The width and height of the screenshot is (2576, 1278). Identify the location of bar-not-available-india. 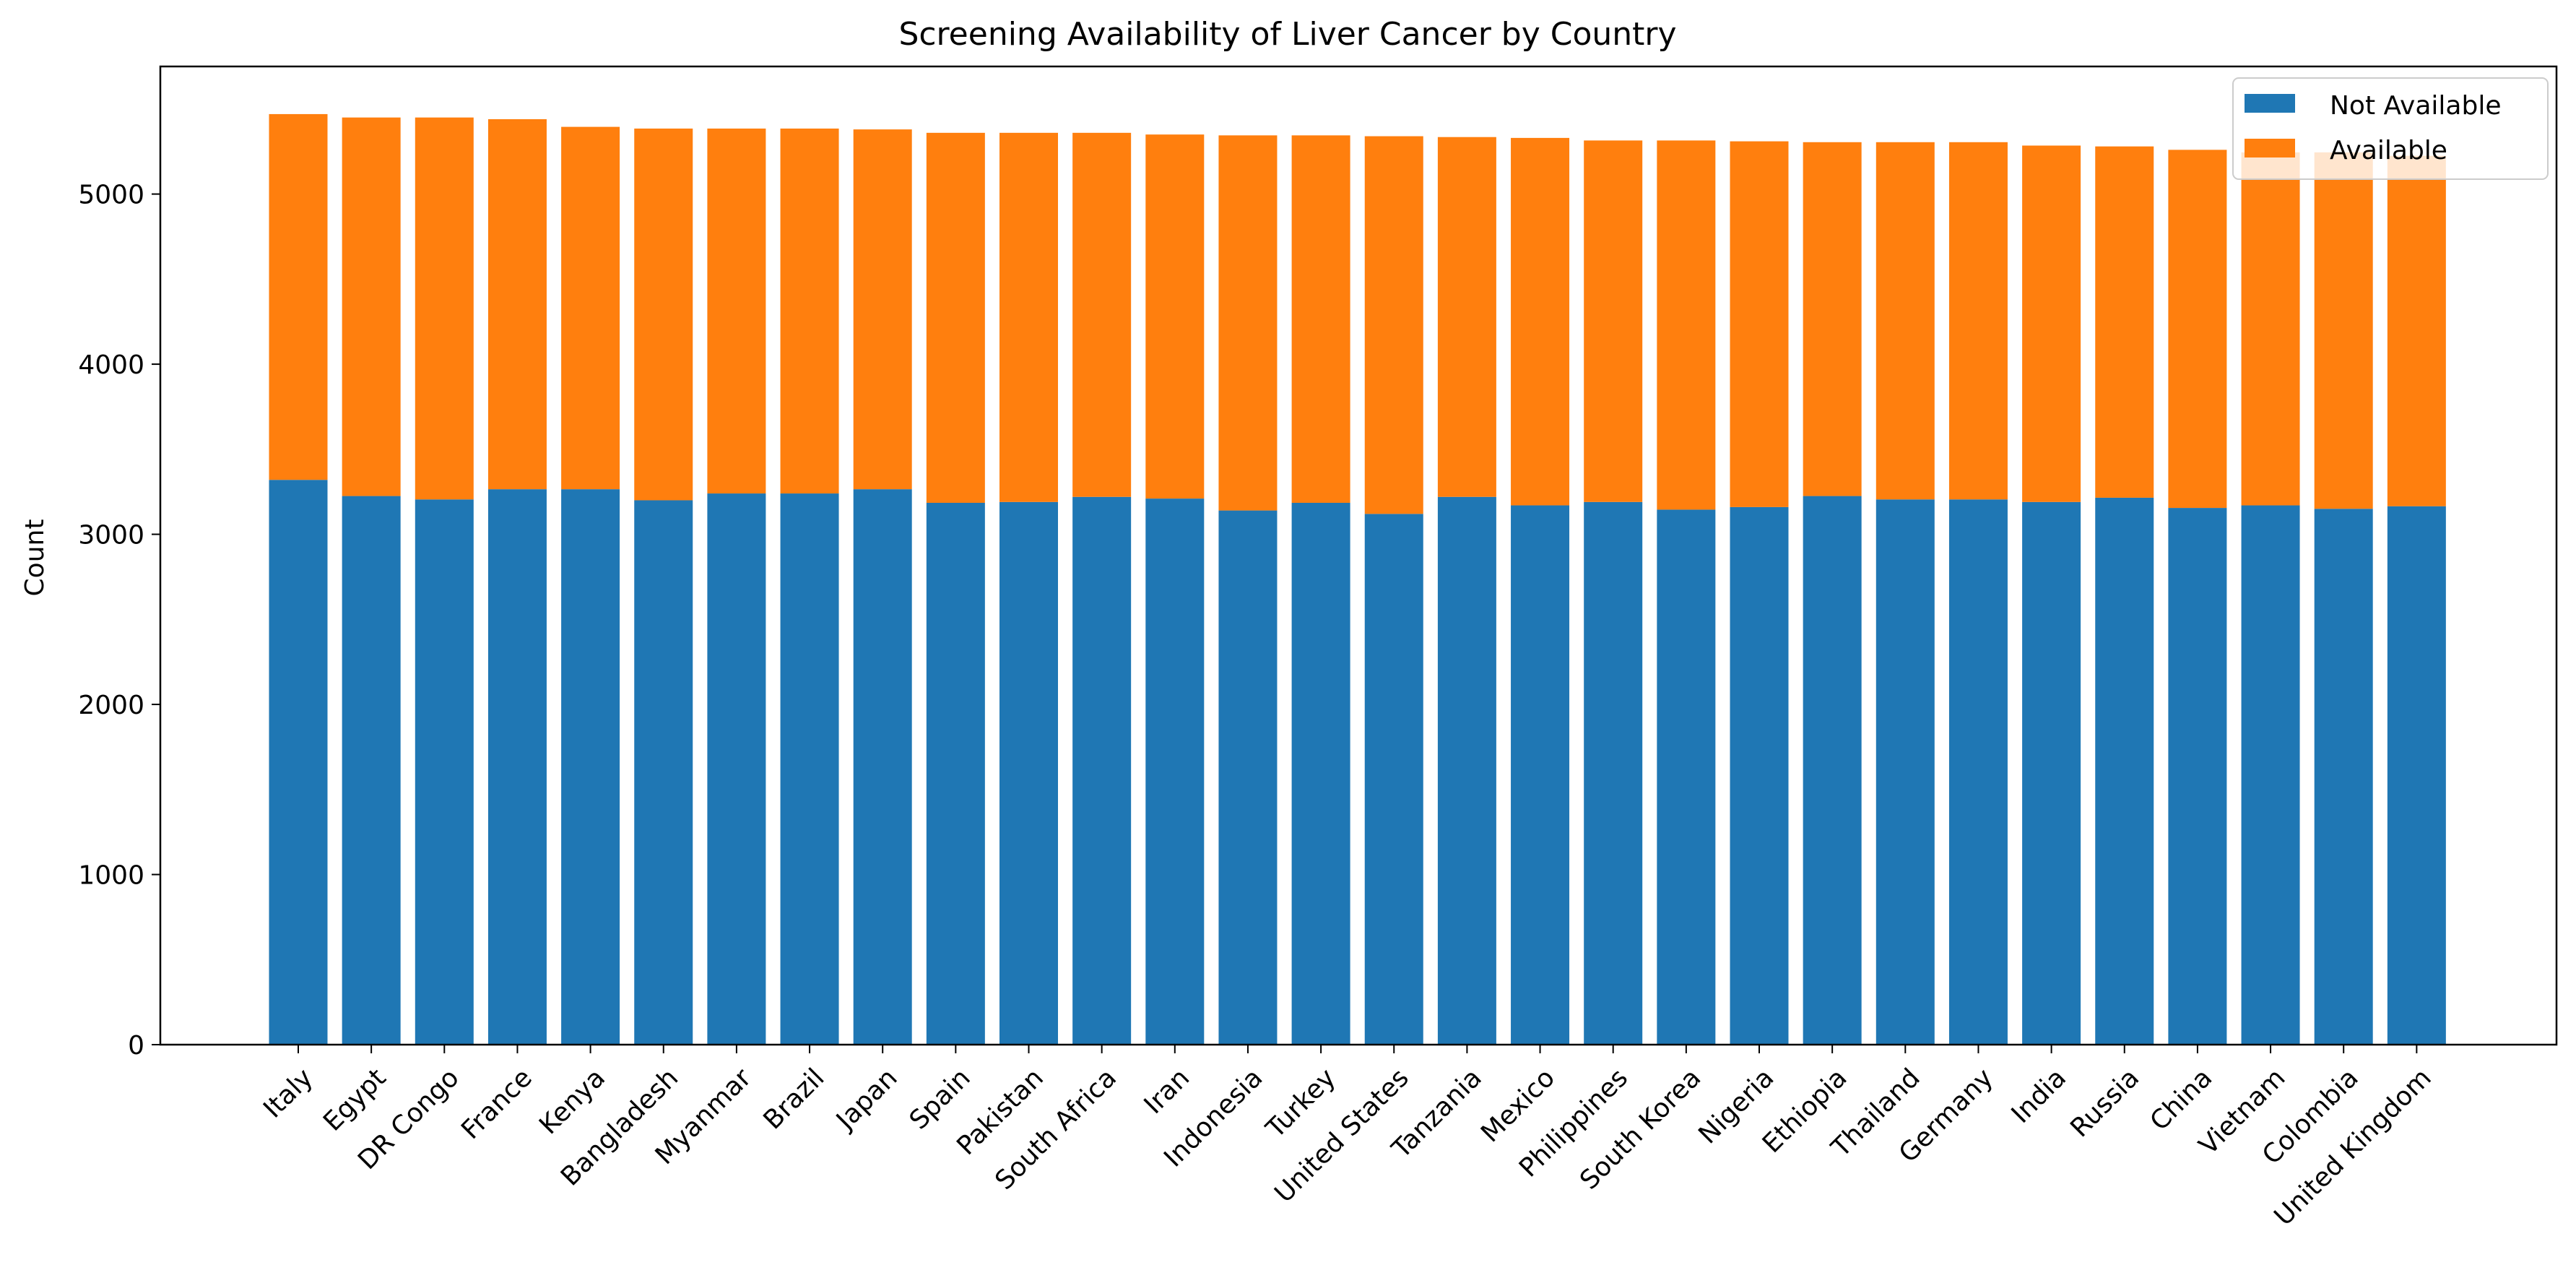
(2051, 773).